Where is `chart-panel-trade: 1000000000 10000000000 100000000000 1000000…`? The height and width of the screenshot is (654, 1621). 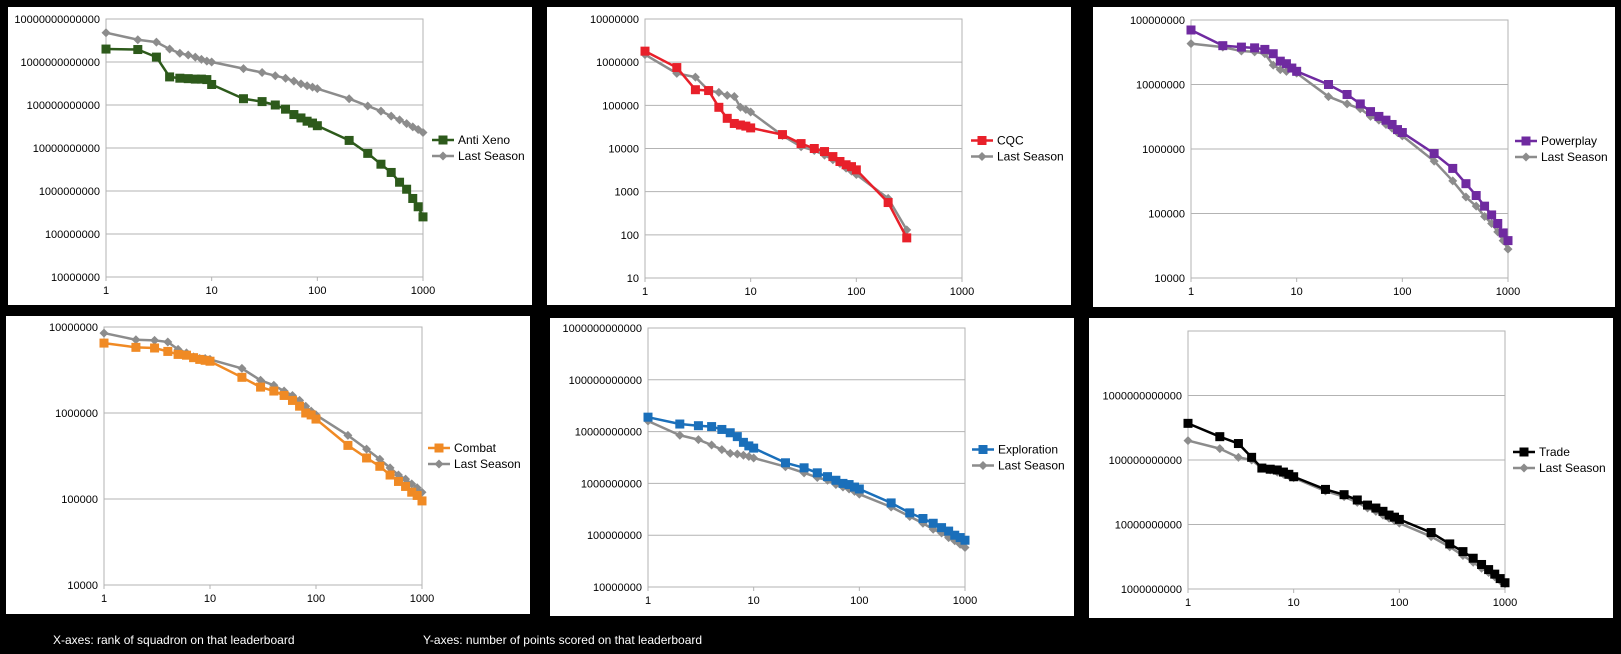
chart-panel-trade: 1000000000 10000000000 100000000000 1000000… is located at coordinates (1351, 468).